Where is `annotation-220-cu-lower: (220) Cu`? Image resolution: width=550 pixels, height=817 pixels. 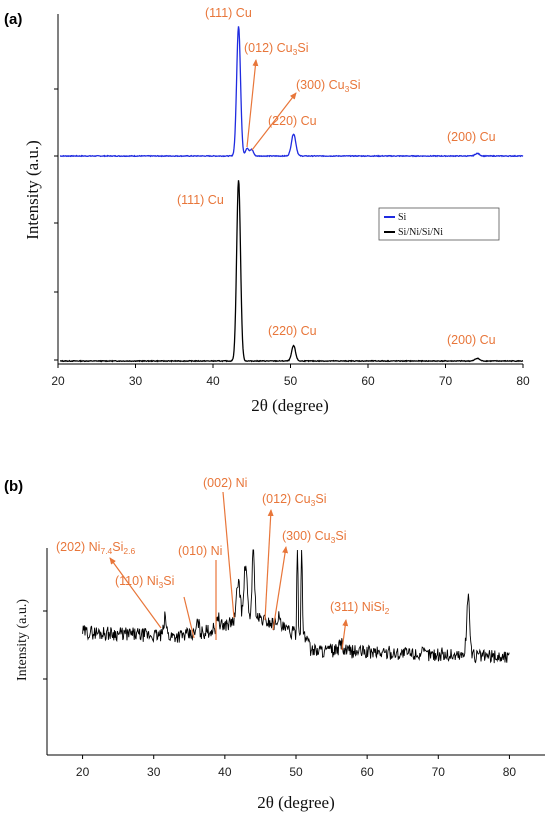
annotation-220-cu-lower: (220) Cu is located at coordinates (292, 331).